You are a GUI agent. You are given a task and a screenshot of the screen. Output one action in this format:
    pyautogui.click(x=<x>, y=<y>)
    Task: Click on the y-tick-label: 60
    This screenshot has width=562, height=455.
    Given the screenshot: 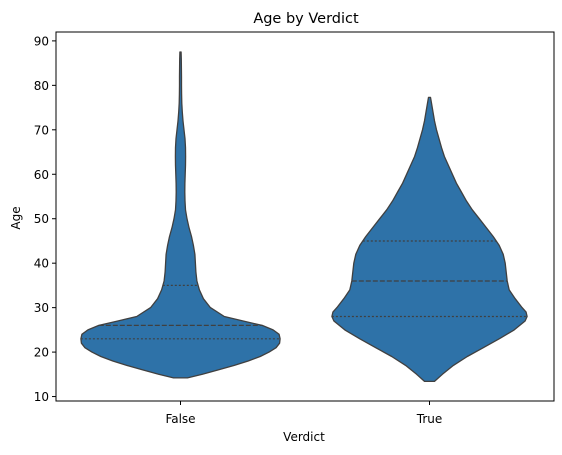 What is the action you would take?
    pyautogui.click(x=41, y=175)
    